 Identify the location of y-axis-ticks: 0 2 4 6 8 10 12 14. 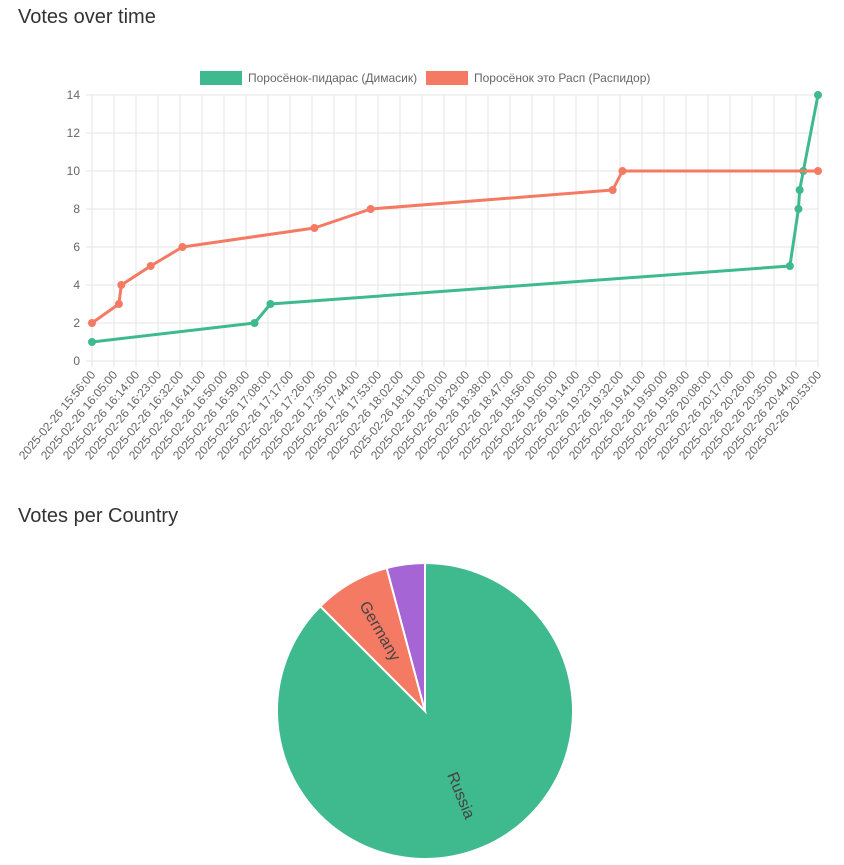
(74, 228).